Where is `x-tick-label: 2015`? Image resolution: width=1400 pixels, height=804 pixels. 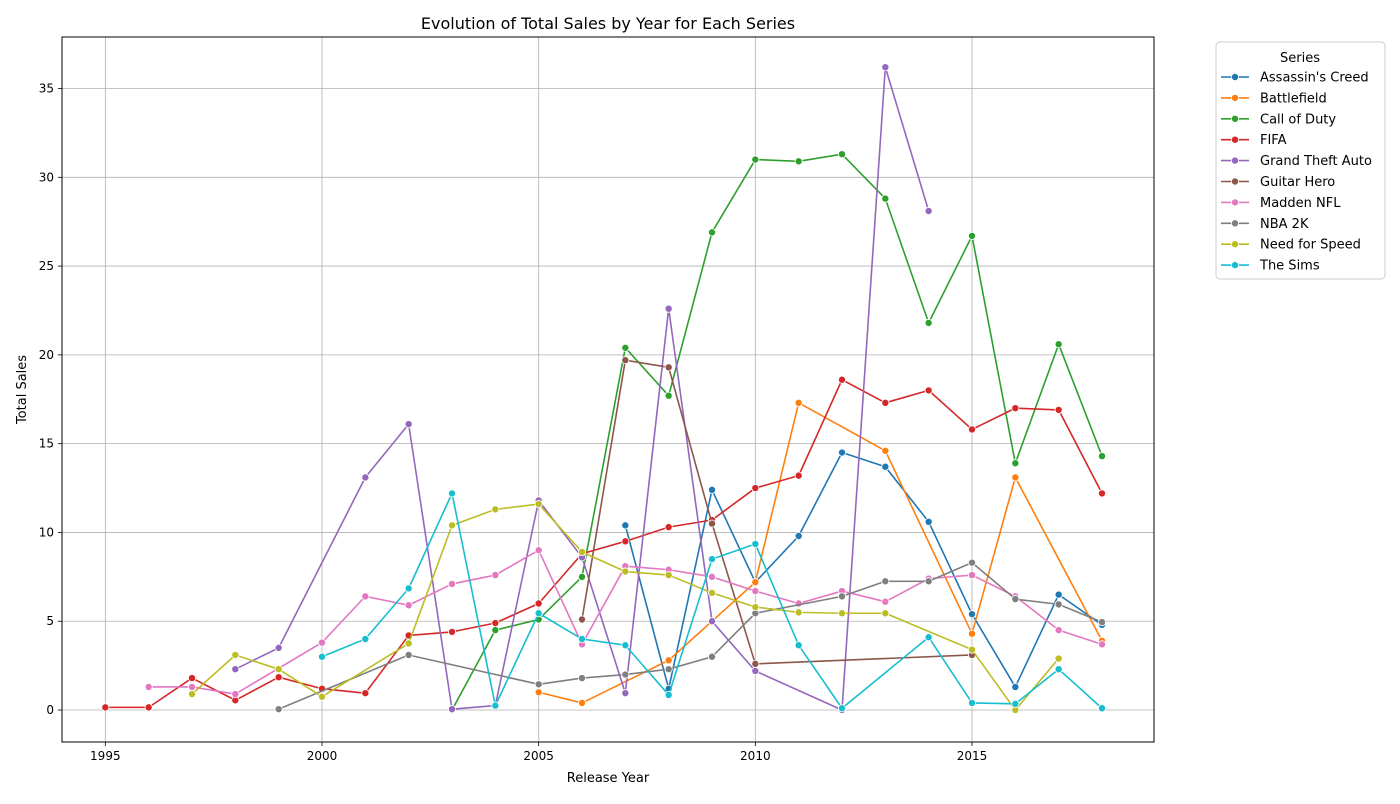 x-tick-label: 2015 is located at coordinates (972, 756).